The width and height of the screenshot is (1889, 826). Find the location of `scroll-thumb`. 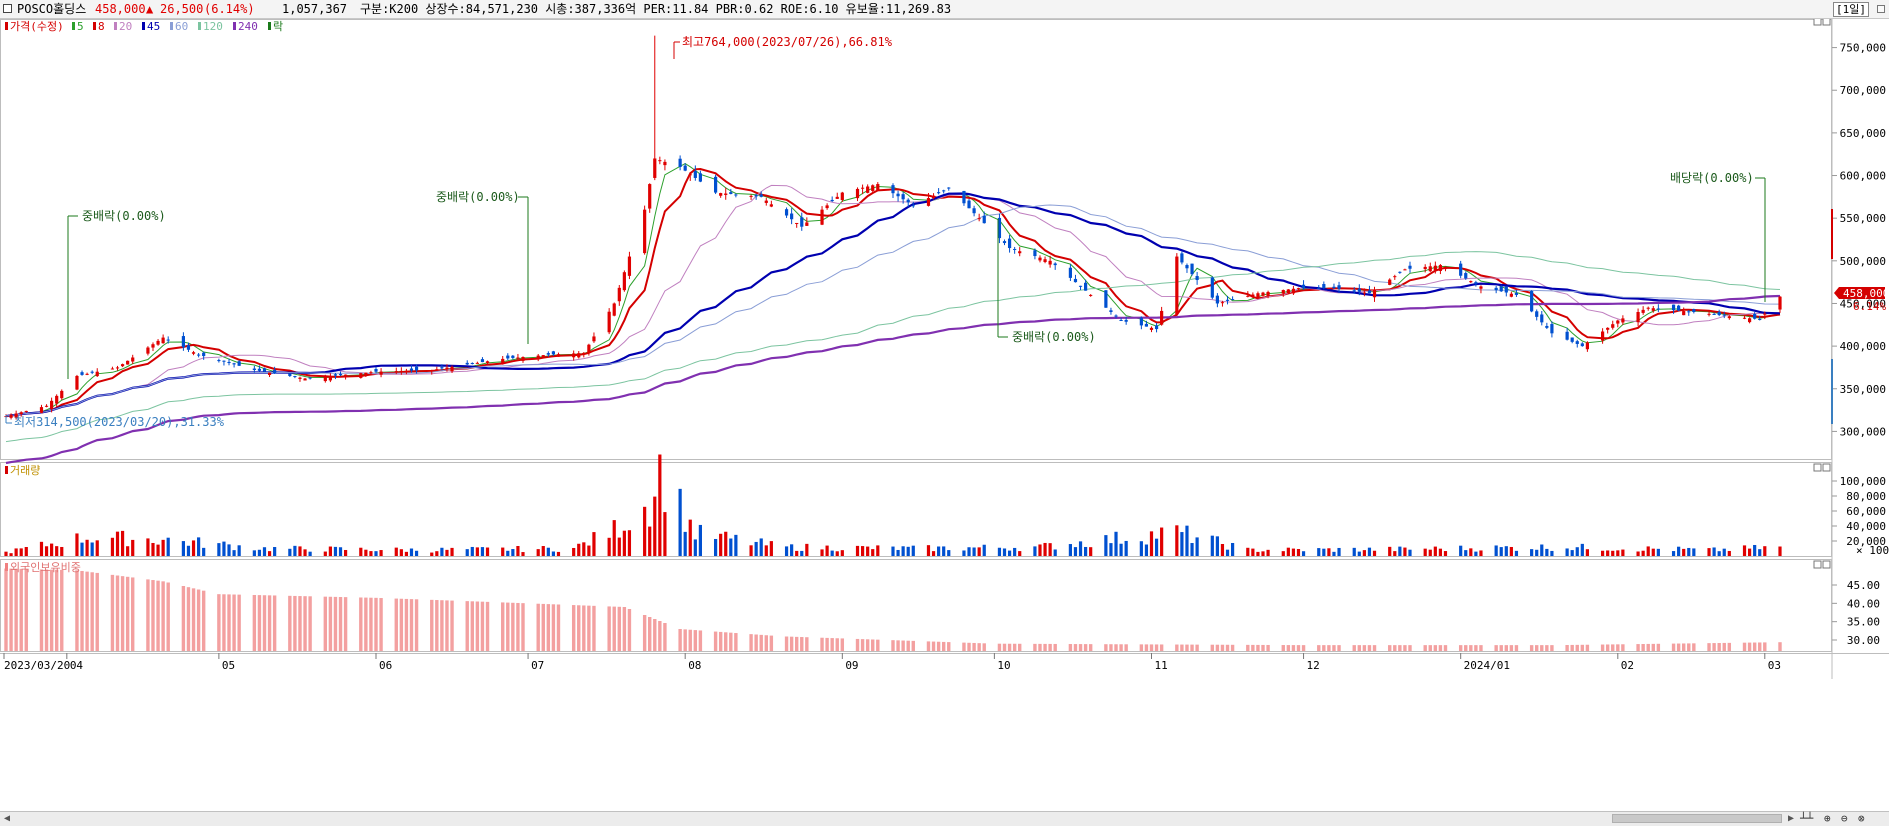

scroll-thumb is located at coordinates (1697, 818).